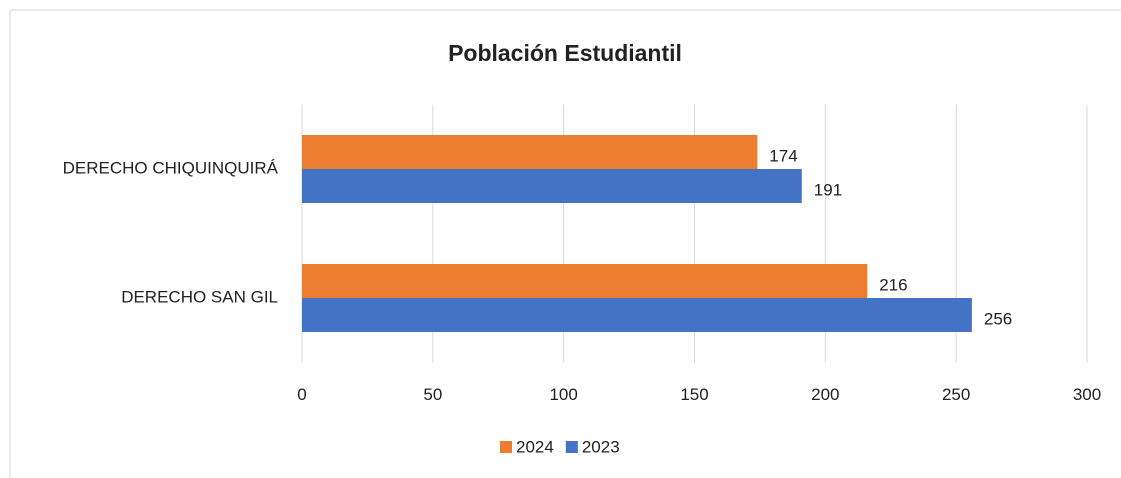 The height and width of the screenshot is (478, 1121). I want to click on x-tick-label: 300, so click(1087, 394).